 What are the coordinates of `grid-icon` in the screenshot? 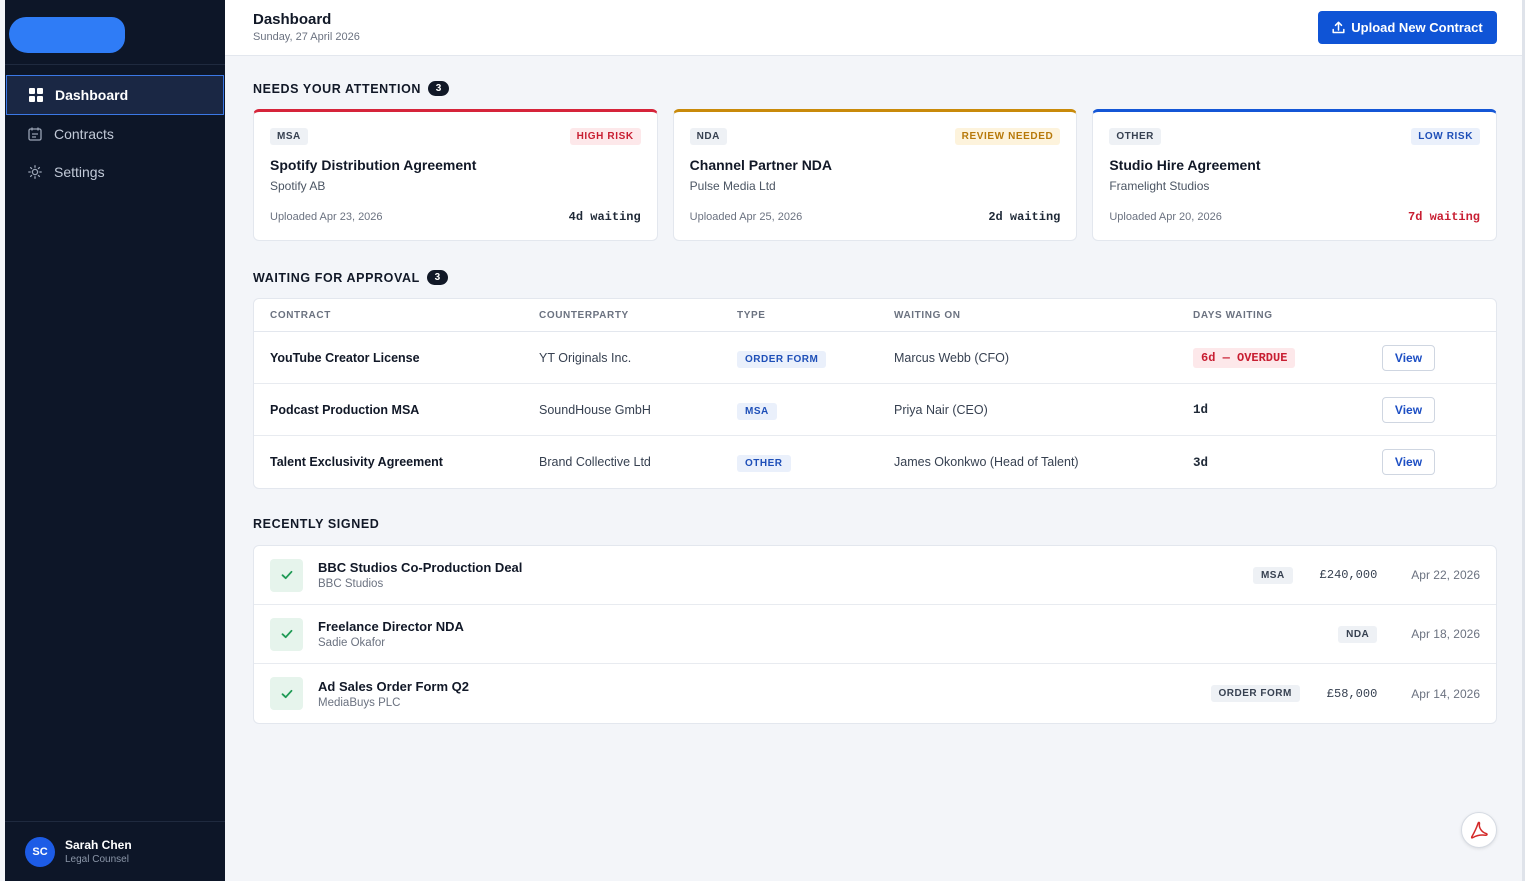 It's located at (36, 95).